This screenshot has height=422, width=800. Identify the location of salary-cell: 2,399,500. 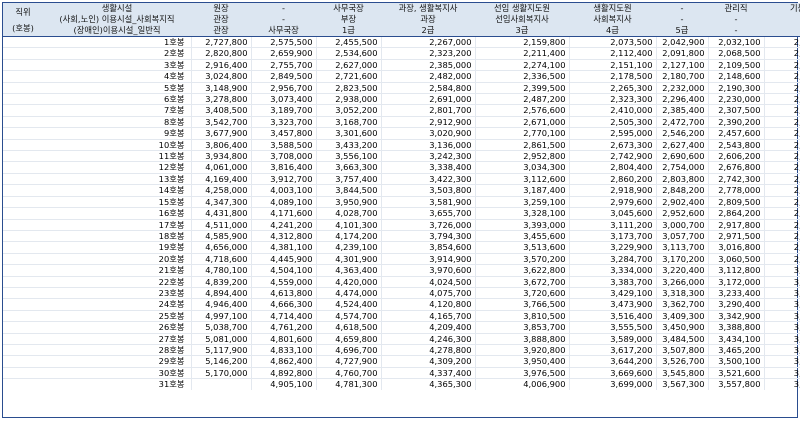
(521, 88).